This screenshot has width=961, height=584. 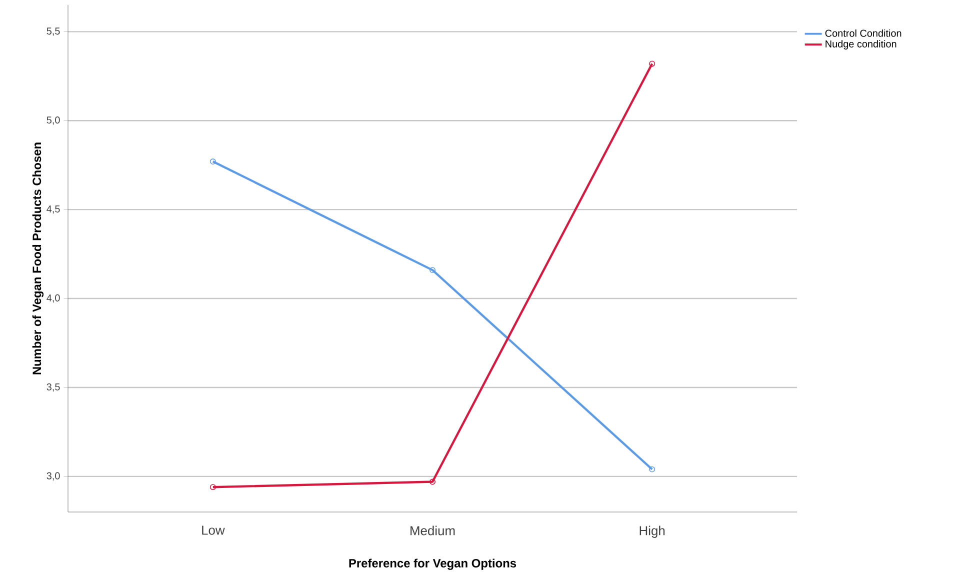 I want to click on y-tick-label: 5,0, so click(x=53, y=120).